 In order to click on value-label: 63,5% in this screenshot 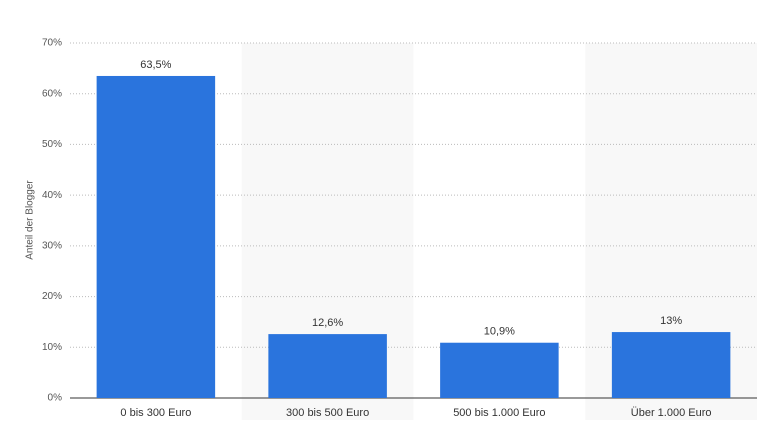, I will do `click(155, 65)`.